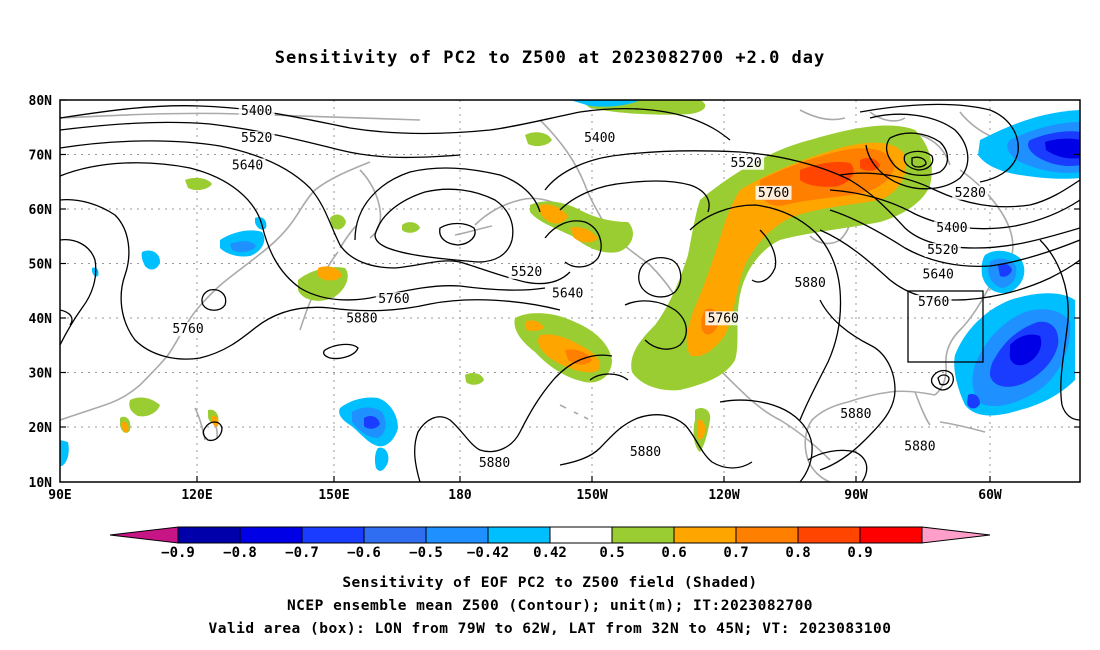 The height and width of the screenshot is (650, 1100). What do you see at coordinates (178, 553) in the screenshot?
I see `colorbar-tick-label: −0.9` at bounding box center [178, 553].